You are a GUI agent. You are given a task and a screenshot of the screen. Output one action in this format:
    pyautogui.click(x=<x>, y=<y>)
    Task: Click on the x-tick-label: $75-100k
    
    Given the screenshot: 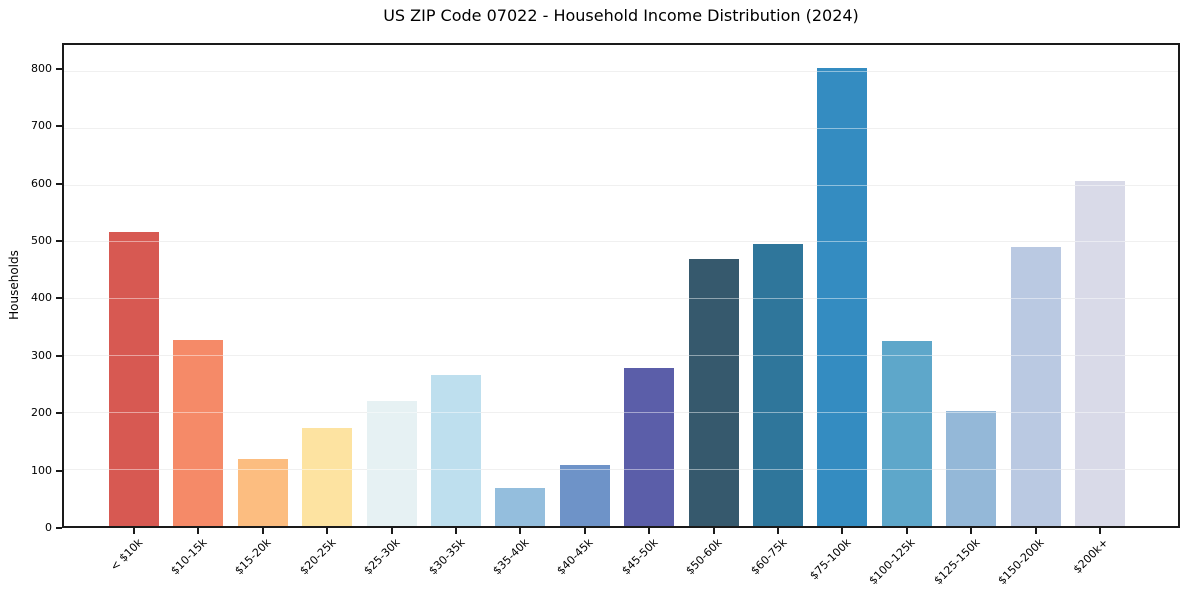 What is the action you would take?
    pyautogui.click(x=830, y=559)
    